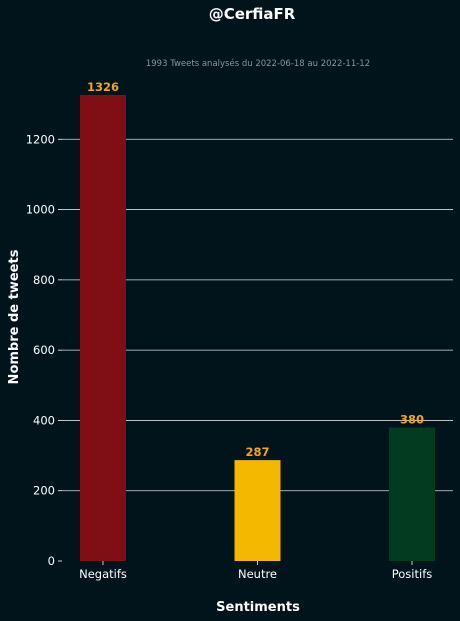  I want to click on y-tick-label: 400, so click(44, 420).